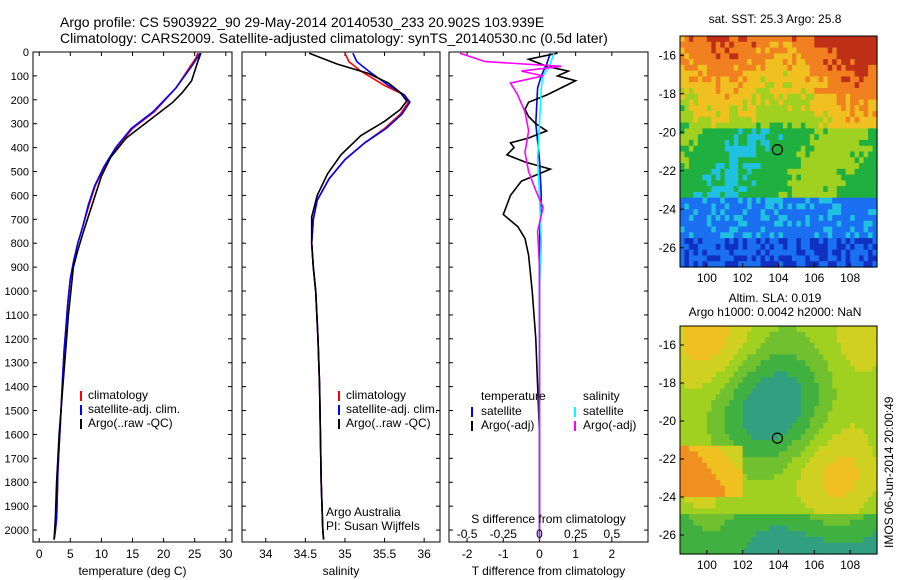  I want to click on legend-label: Argo(-adj), so click(507, 425).